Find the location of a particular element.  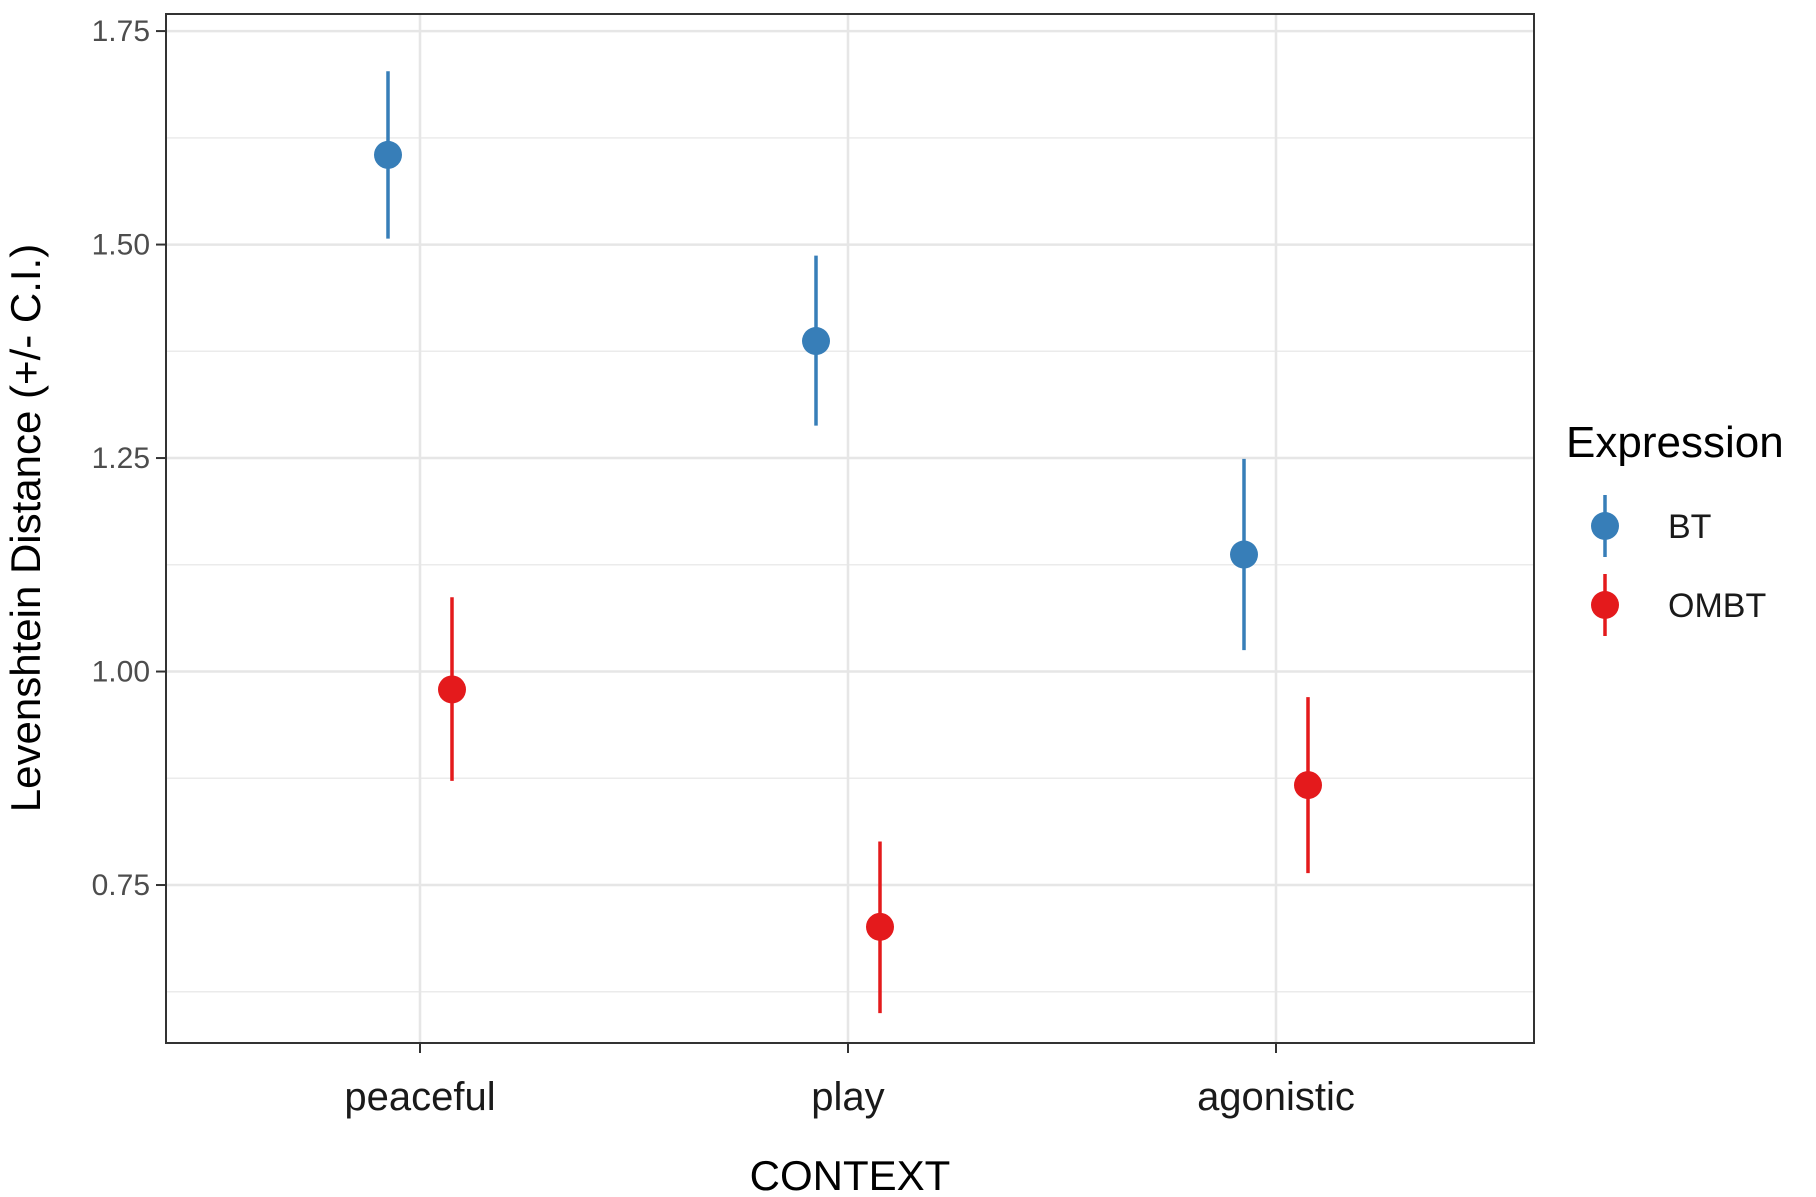

y-tick-label: 1.00 is located at coordinates (121, 672).